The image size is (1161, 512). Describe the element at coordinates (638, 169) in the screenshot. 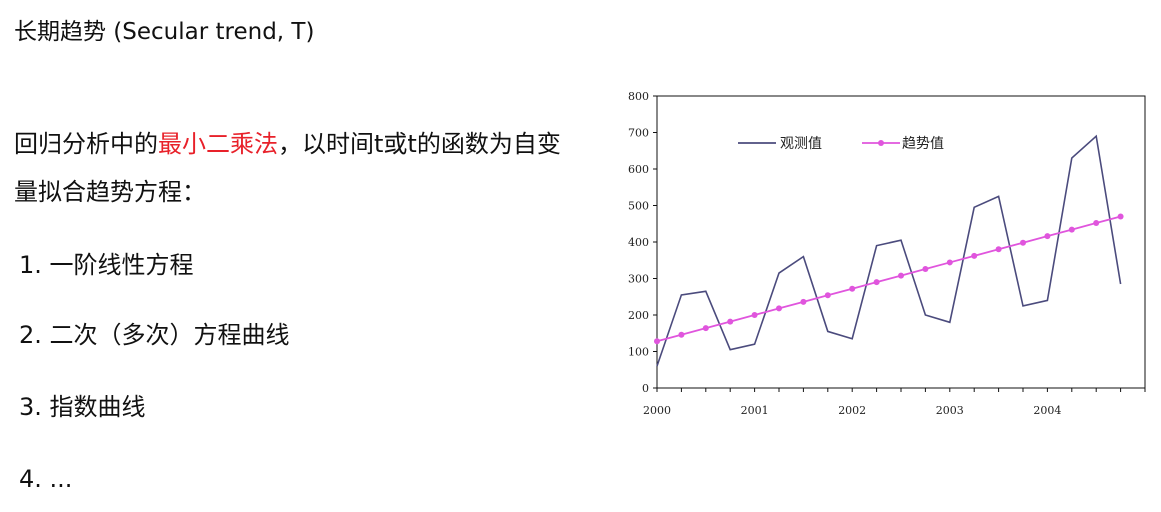

I see `y-tick-label: 600` at that location.